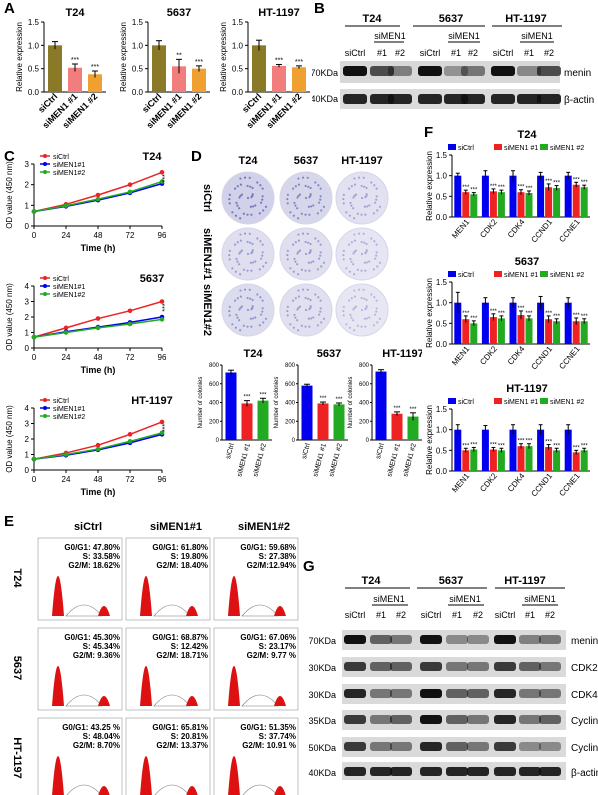 This screenshot has width=598, height=795. What do you see at coordinates (373, 19) in the screenshot?
I see `blot-b-t24: T24` at bounding box center [373, 19].